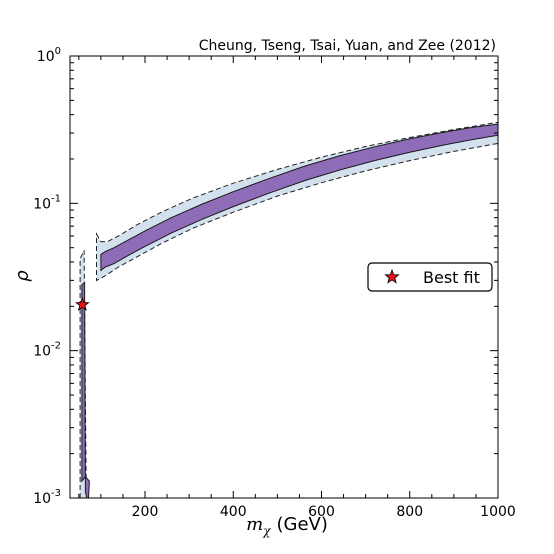 This screenshot has height=554, width=554. What do you see at coordinates (451, 277) in the screenshot?
I see `legend-label: Best fit` at bounding box center [451, 277].